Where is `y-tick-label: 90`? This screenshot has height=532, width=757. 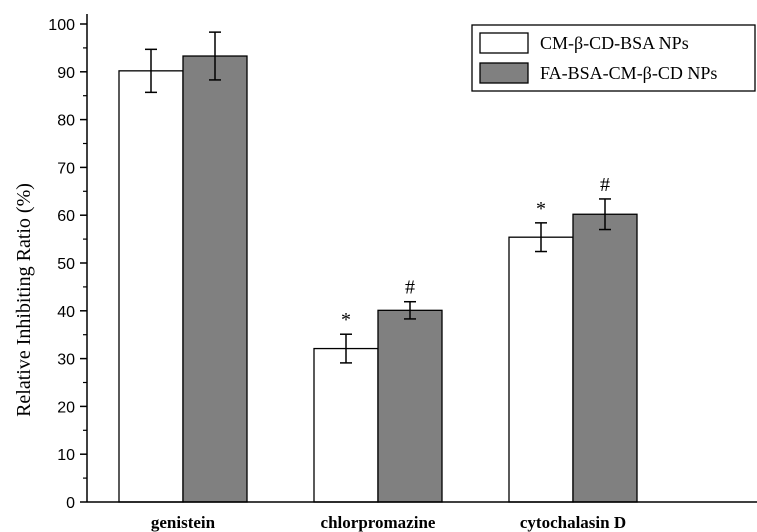
y-tick-label: 90 is located at coordinates (66, 73).